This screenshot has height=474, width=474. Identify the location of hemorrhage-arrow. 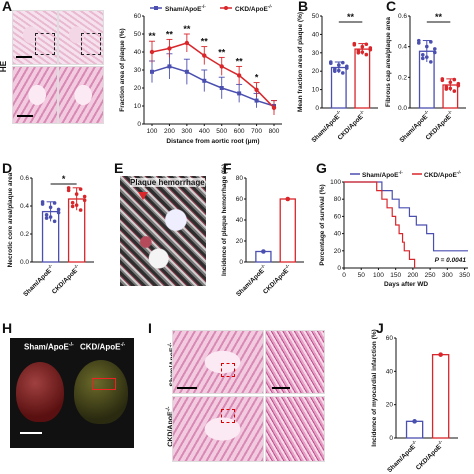
(143, 196).